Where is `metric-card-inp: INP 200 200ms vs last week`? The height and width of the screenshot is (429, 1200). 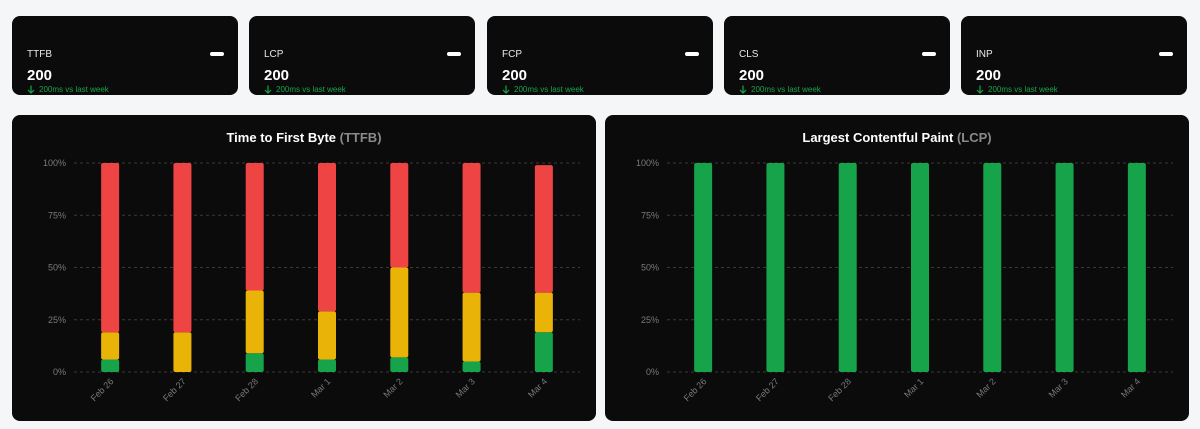 metric-card-inp: INP 200 200ms vs last week is located at coordinates (1074, 55).